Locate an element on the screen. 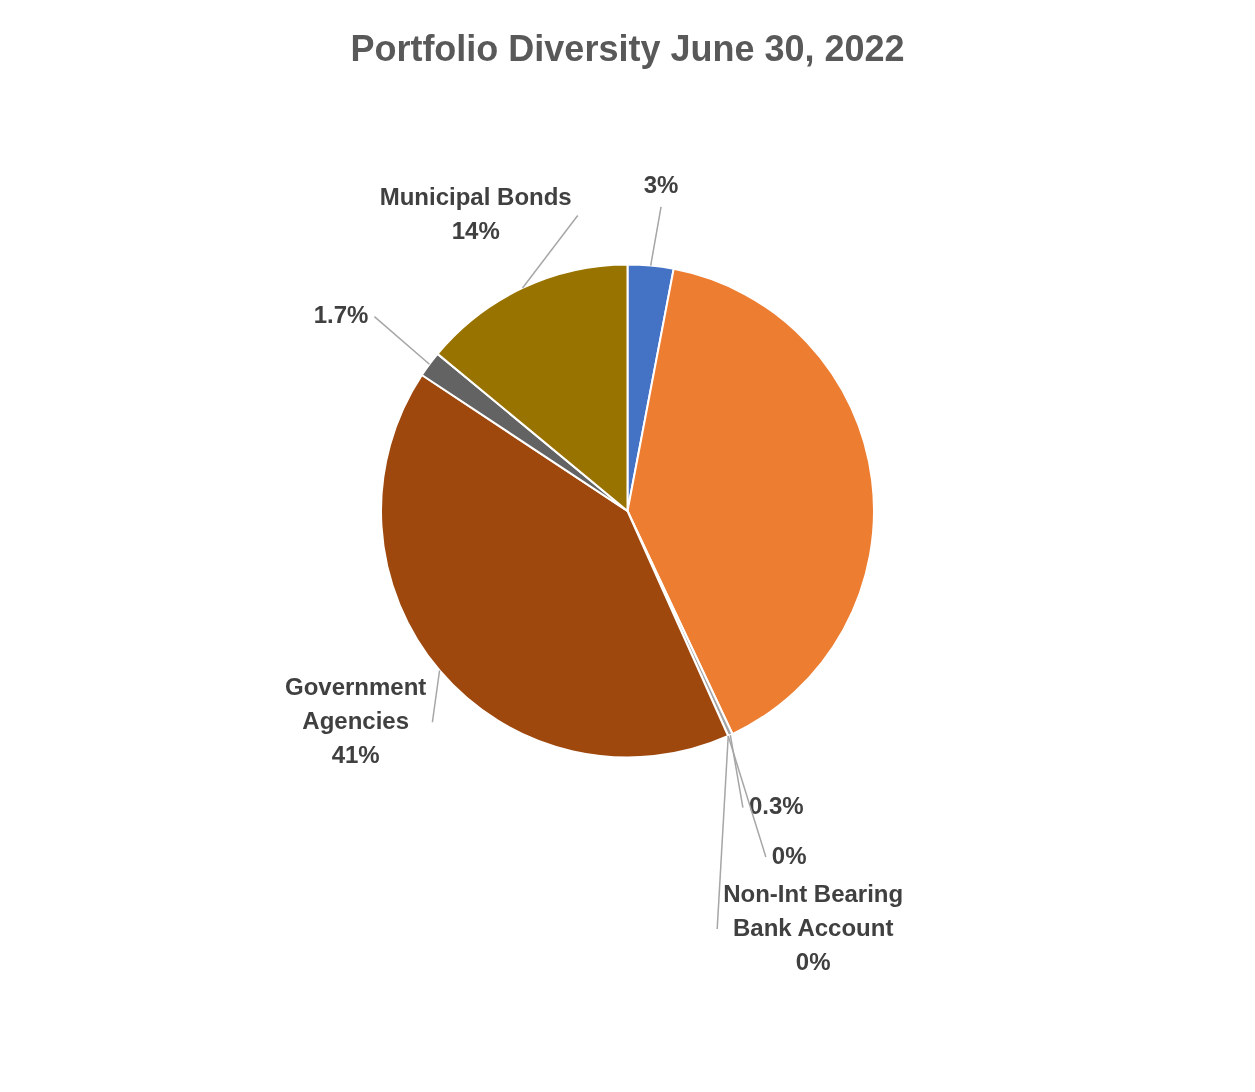 This screenshot has height=1092, width=1255. category-label: Non-Int Bearing Bank Account is located at coordinates (813, 910).